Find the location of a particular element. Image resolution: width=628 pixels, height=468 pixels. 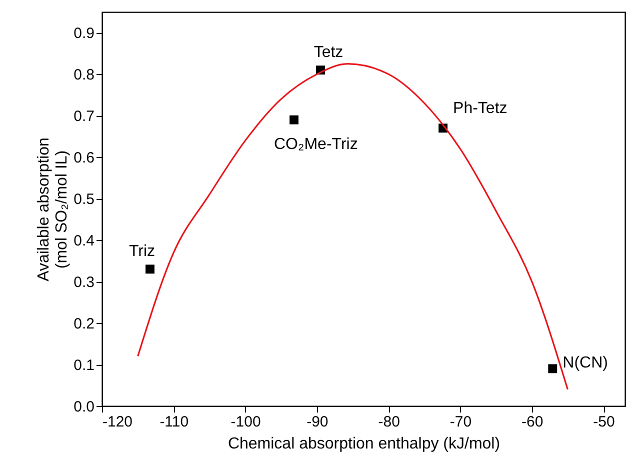

annotation: CO₂Me-Triz is located at coordinates (316, 144).